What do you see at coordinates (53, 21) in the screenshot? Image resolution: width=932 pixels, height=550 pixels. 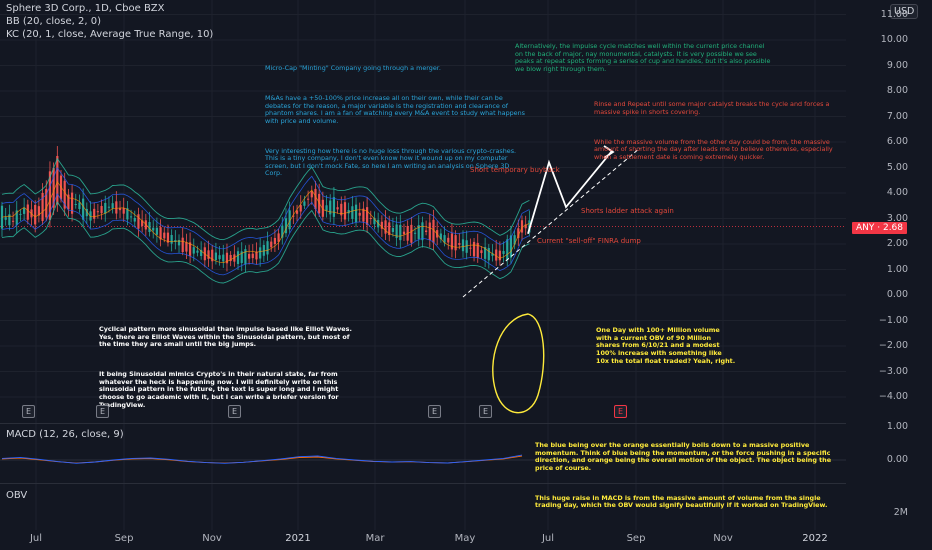 I see `bb-legend: BB (20, close, 2, 0)` at bounding box center [53, 21].